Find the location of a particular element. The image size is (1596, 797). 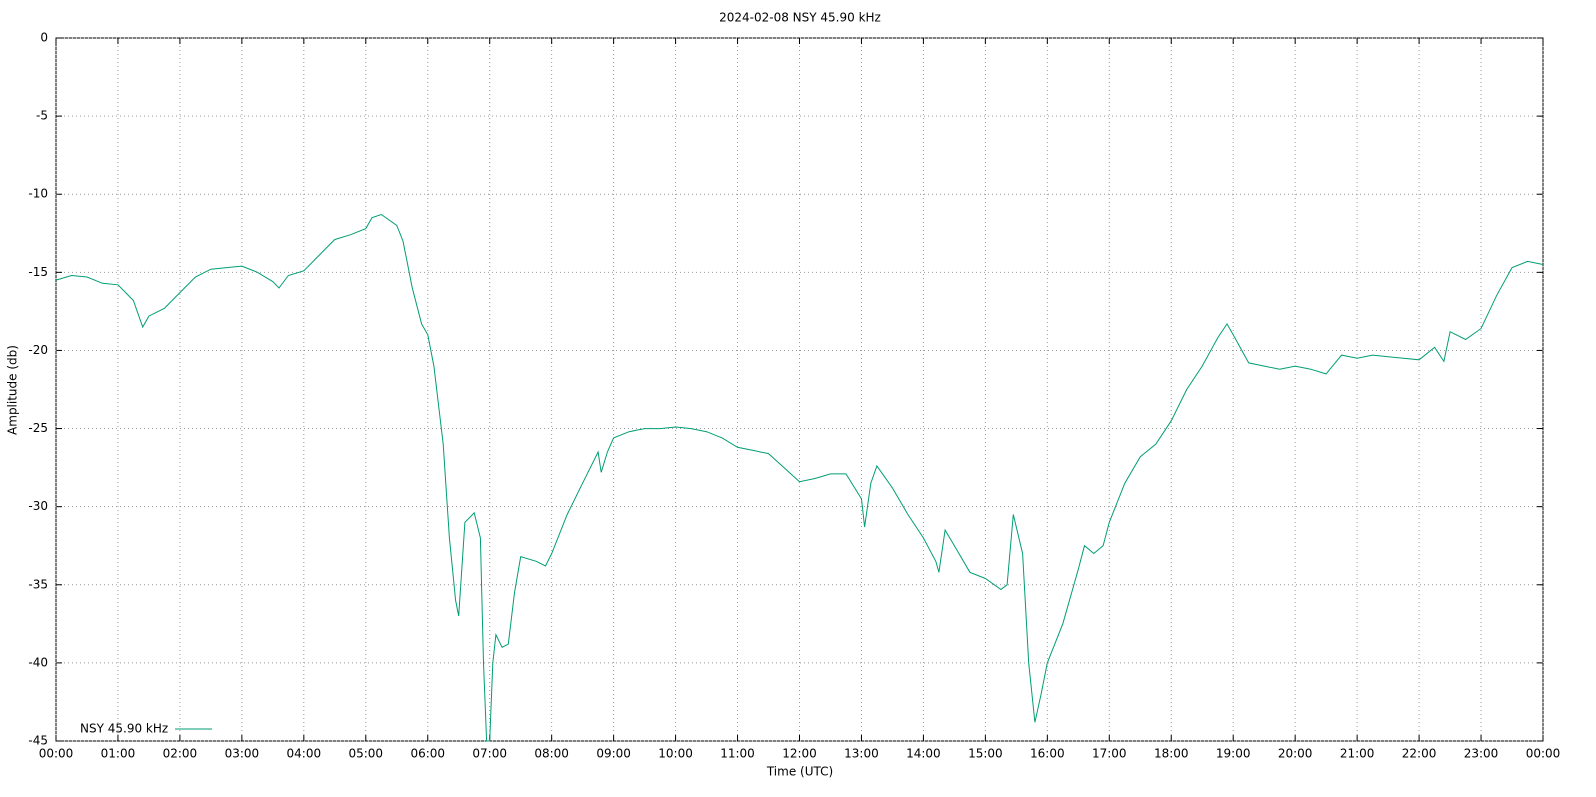

y-tick-label: -35 is located at coordinates (38, 584).